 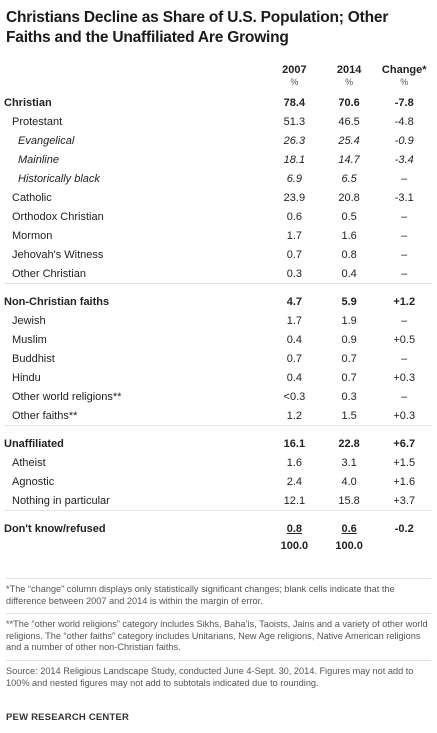 What do you see at coordinates (49, 273) in the screenshot?
I see `row-label: Other Christian` at bounding box center [49, 273].